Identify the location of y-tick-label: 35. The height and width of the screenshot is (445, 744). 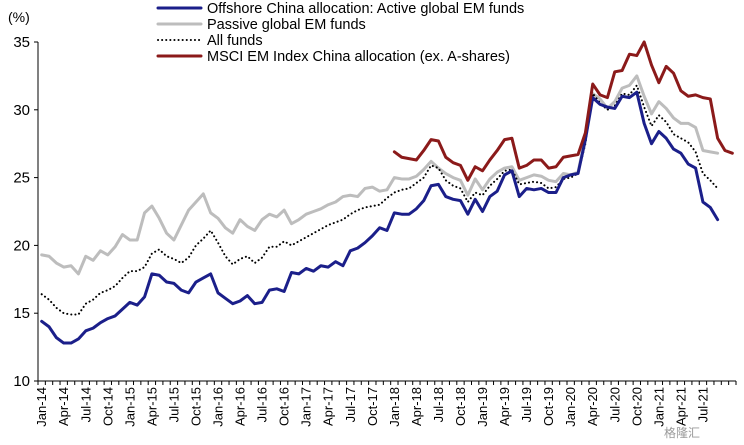
(21, 42).